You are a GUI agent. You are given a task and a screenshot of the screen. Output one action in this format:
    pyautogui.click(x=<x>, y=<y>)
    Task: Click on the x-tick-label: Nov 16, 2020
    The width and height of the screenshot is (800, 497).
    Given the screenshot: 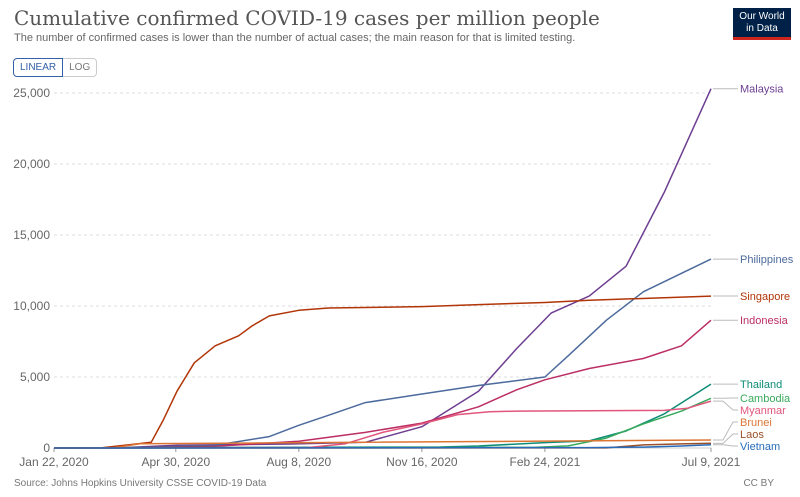 What is the action you would take?
    pyautogui.click(x=422, y=462)
    